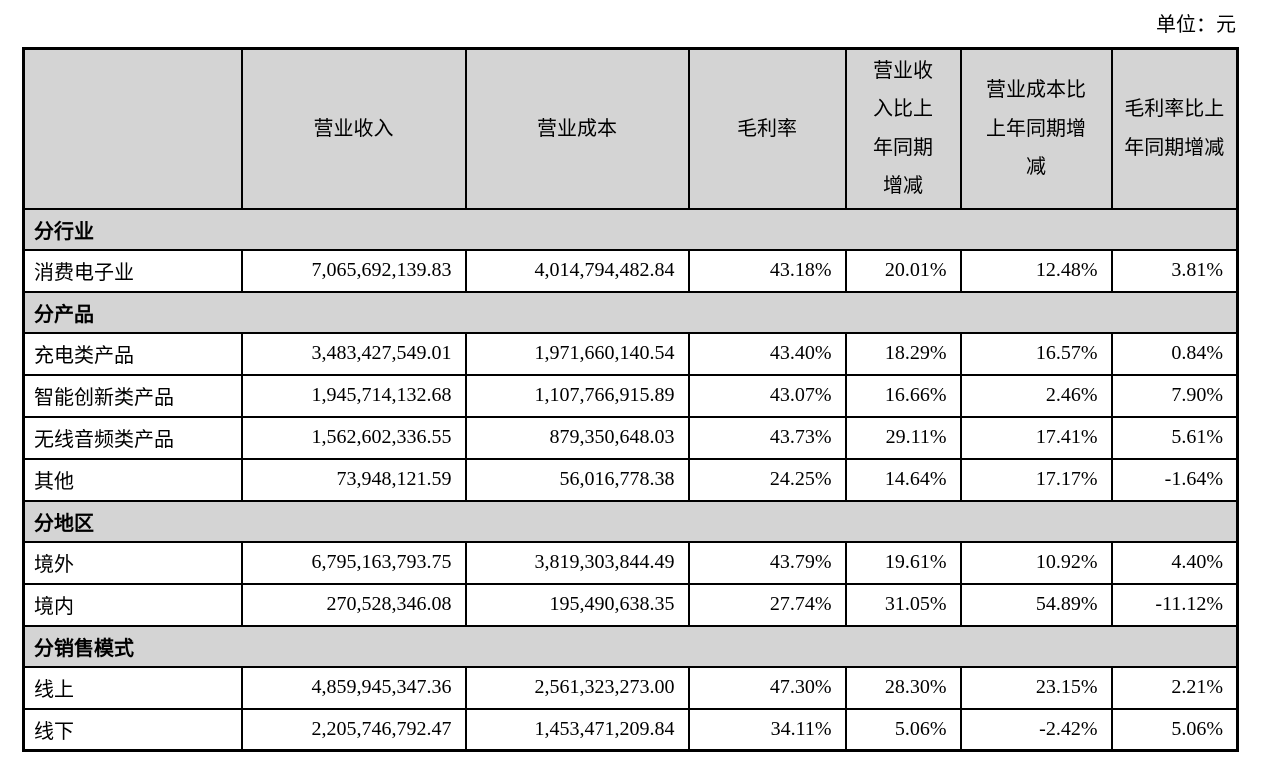  What do you see at coordinates (577, 604) in the screenshot?
I see `cell-value: 195,490,638.35` at bounding box center [577, 604].